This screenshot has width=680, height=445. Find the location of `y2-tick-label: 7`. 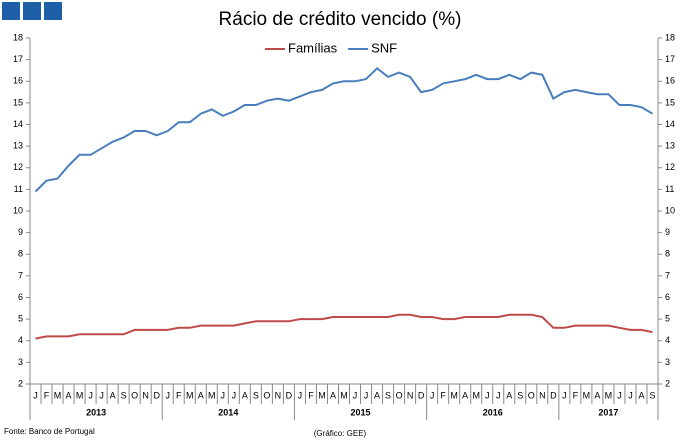

y2-tick-label: 7 is located at coordinates (667, 275).